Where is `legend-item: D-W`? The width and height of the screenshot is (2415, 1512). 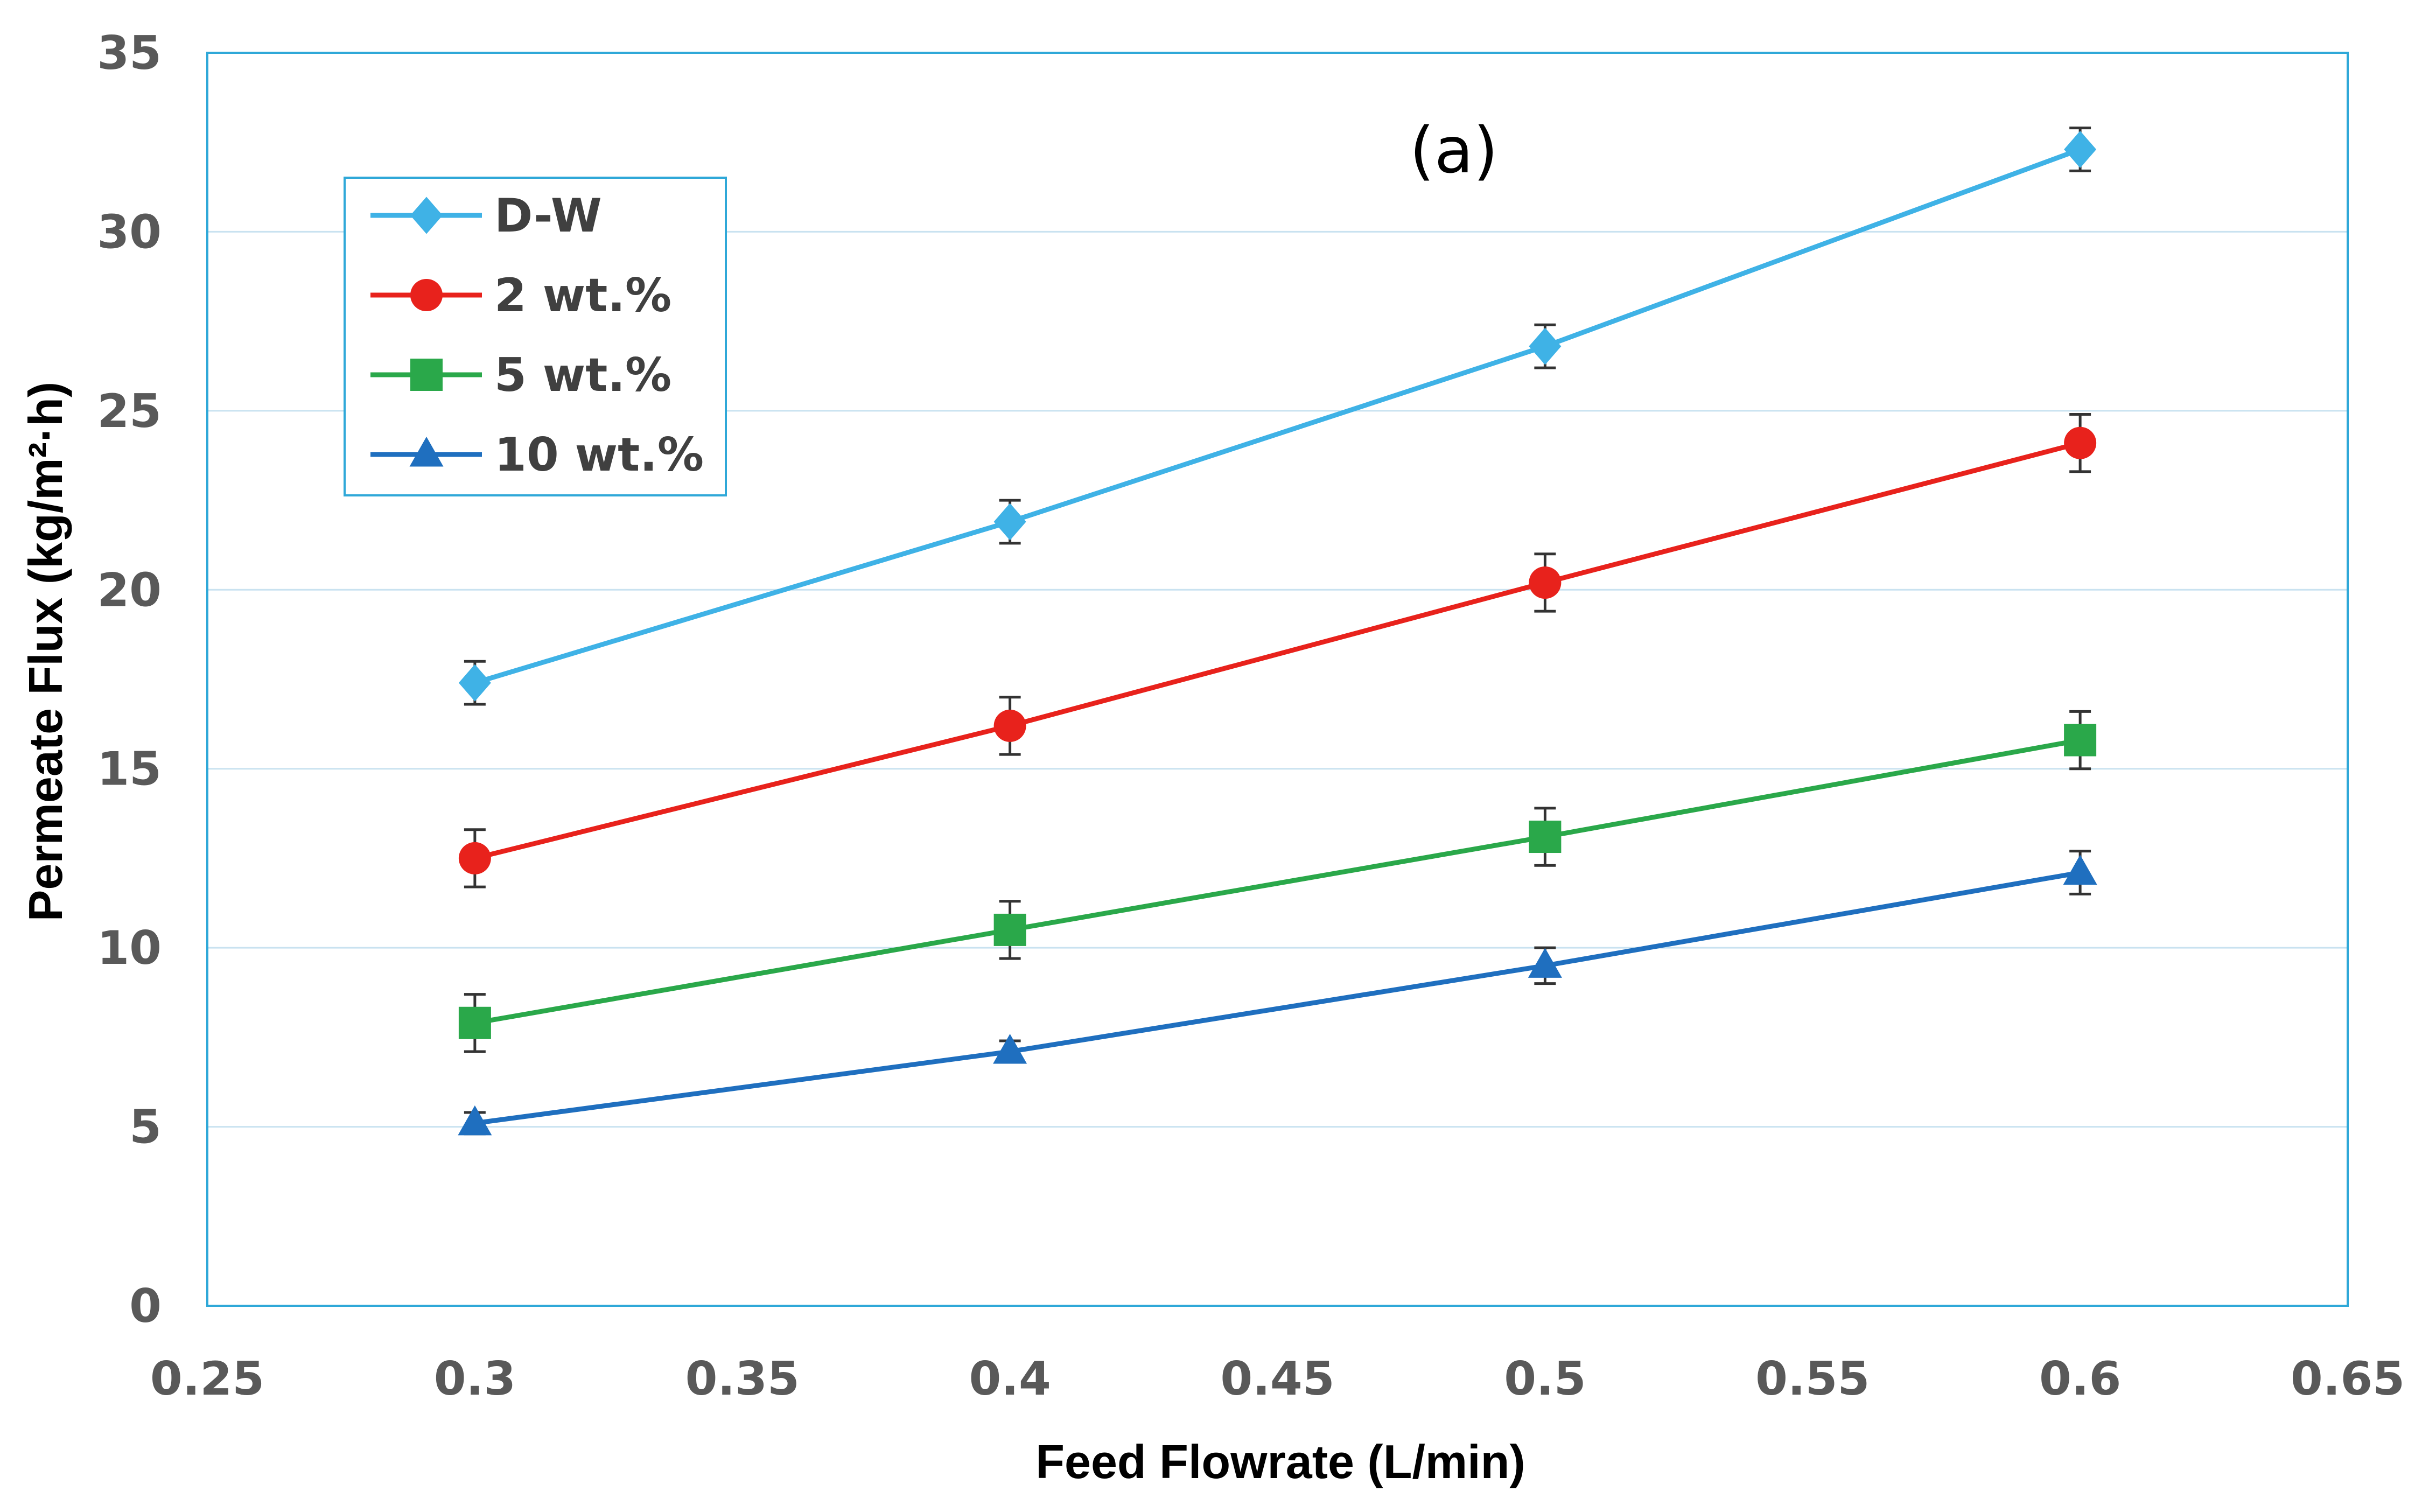 legend-item: D-W is located at coordinates (486, 216).